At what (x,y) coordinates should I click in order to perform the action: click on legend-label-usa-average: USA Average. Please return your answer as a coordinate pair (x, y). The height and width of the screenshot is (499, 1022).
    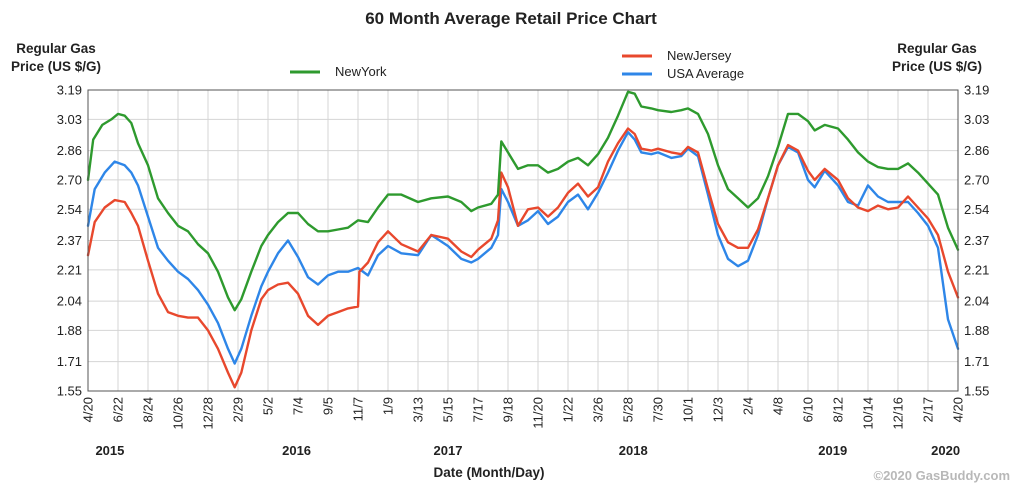
    Looking at the image, I should click on (705, 73).